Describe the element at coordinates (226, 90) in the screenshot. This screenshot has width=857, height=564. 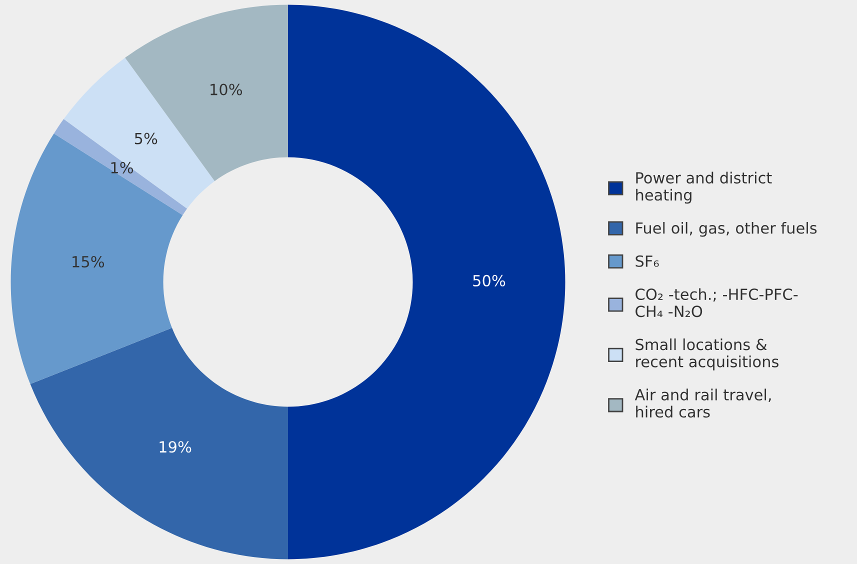
I see `data-label: 10%` at that location.